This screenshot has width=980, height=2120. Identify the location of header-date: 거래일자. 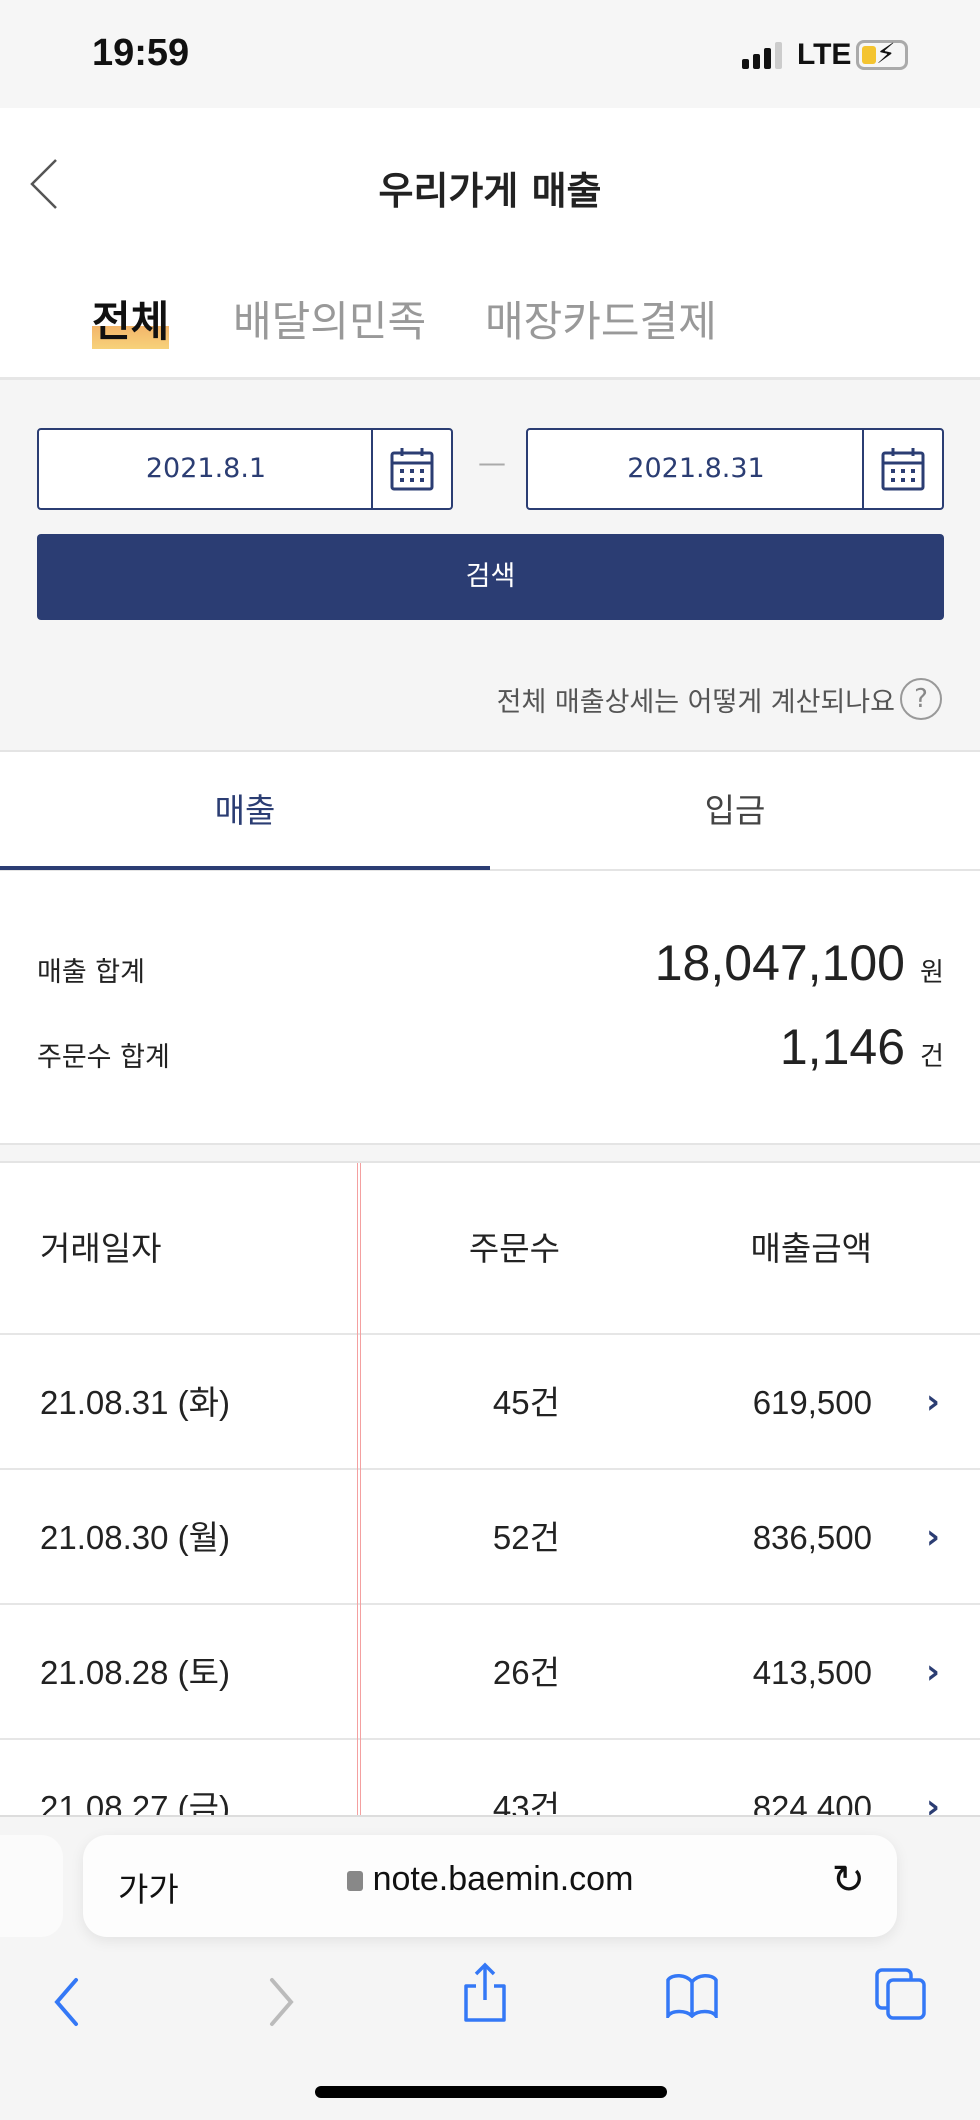
(101, 1248).